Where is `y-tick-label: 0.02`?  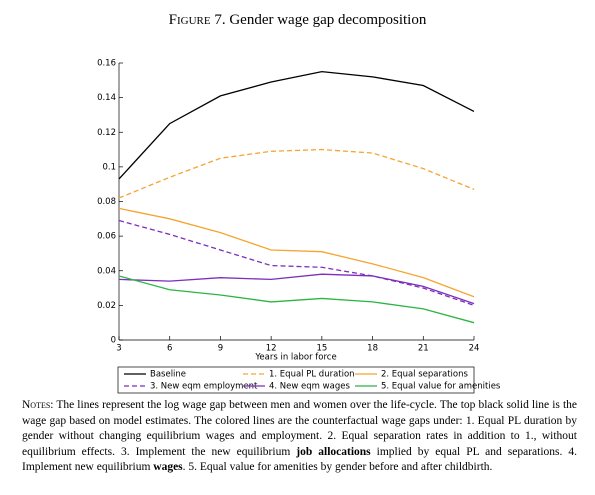 y-tick-label: 0.02 is located at coordinates (106, 306).